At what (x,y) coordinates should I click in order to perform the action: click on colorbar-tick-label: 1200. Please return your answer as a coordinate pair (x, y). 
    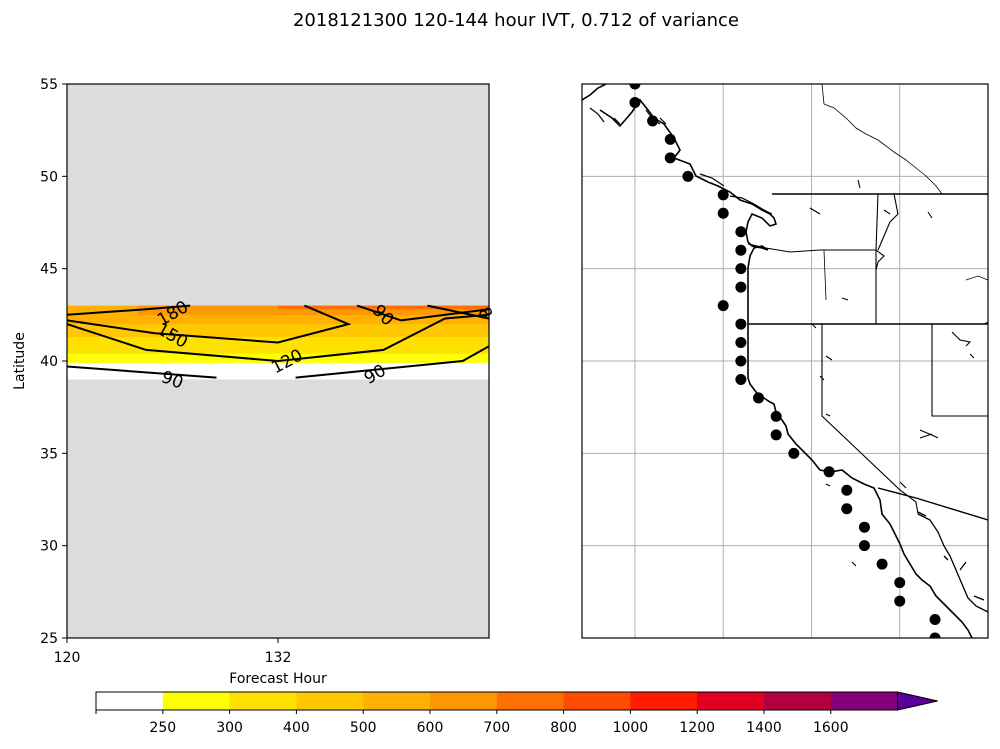
    Looking at the image, I should click on (697, 728).